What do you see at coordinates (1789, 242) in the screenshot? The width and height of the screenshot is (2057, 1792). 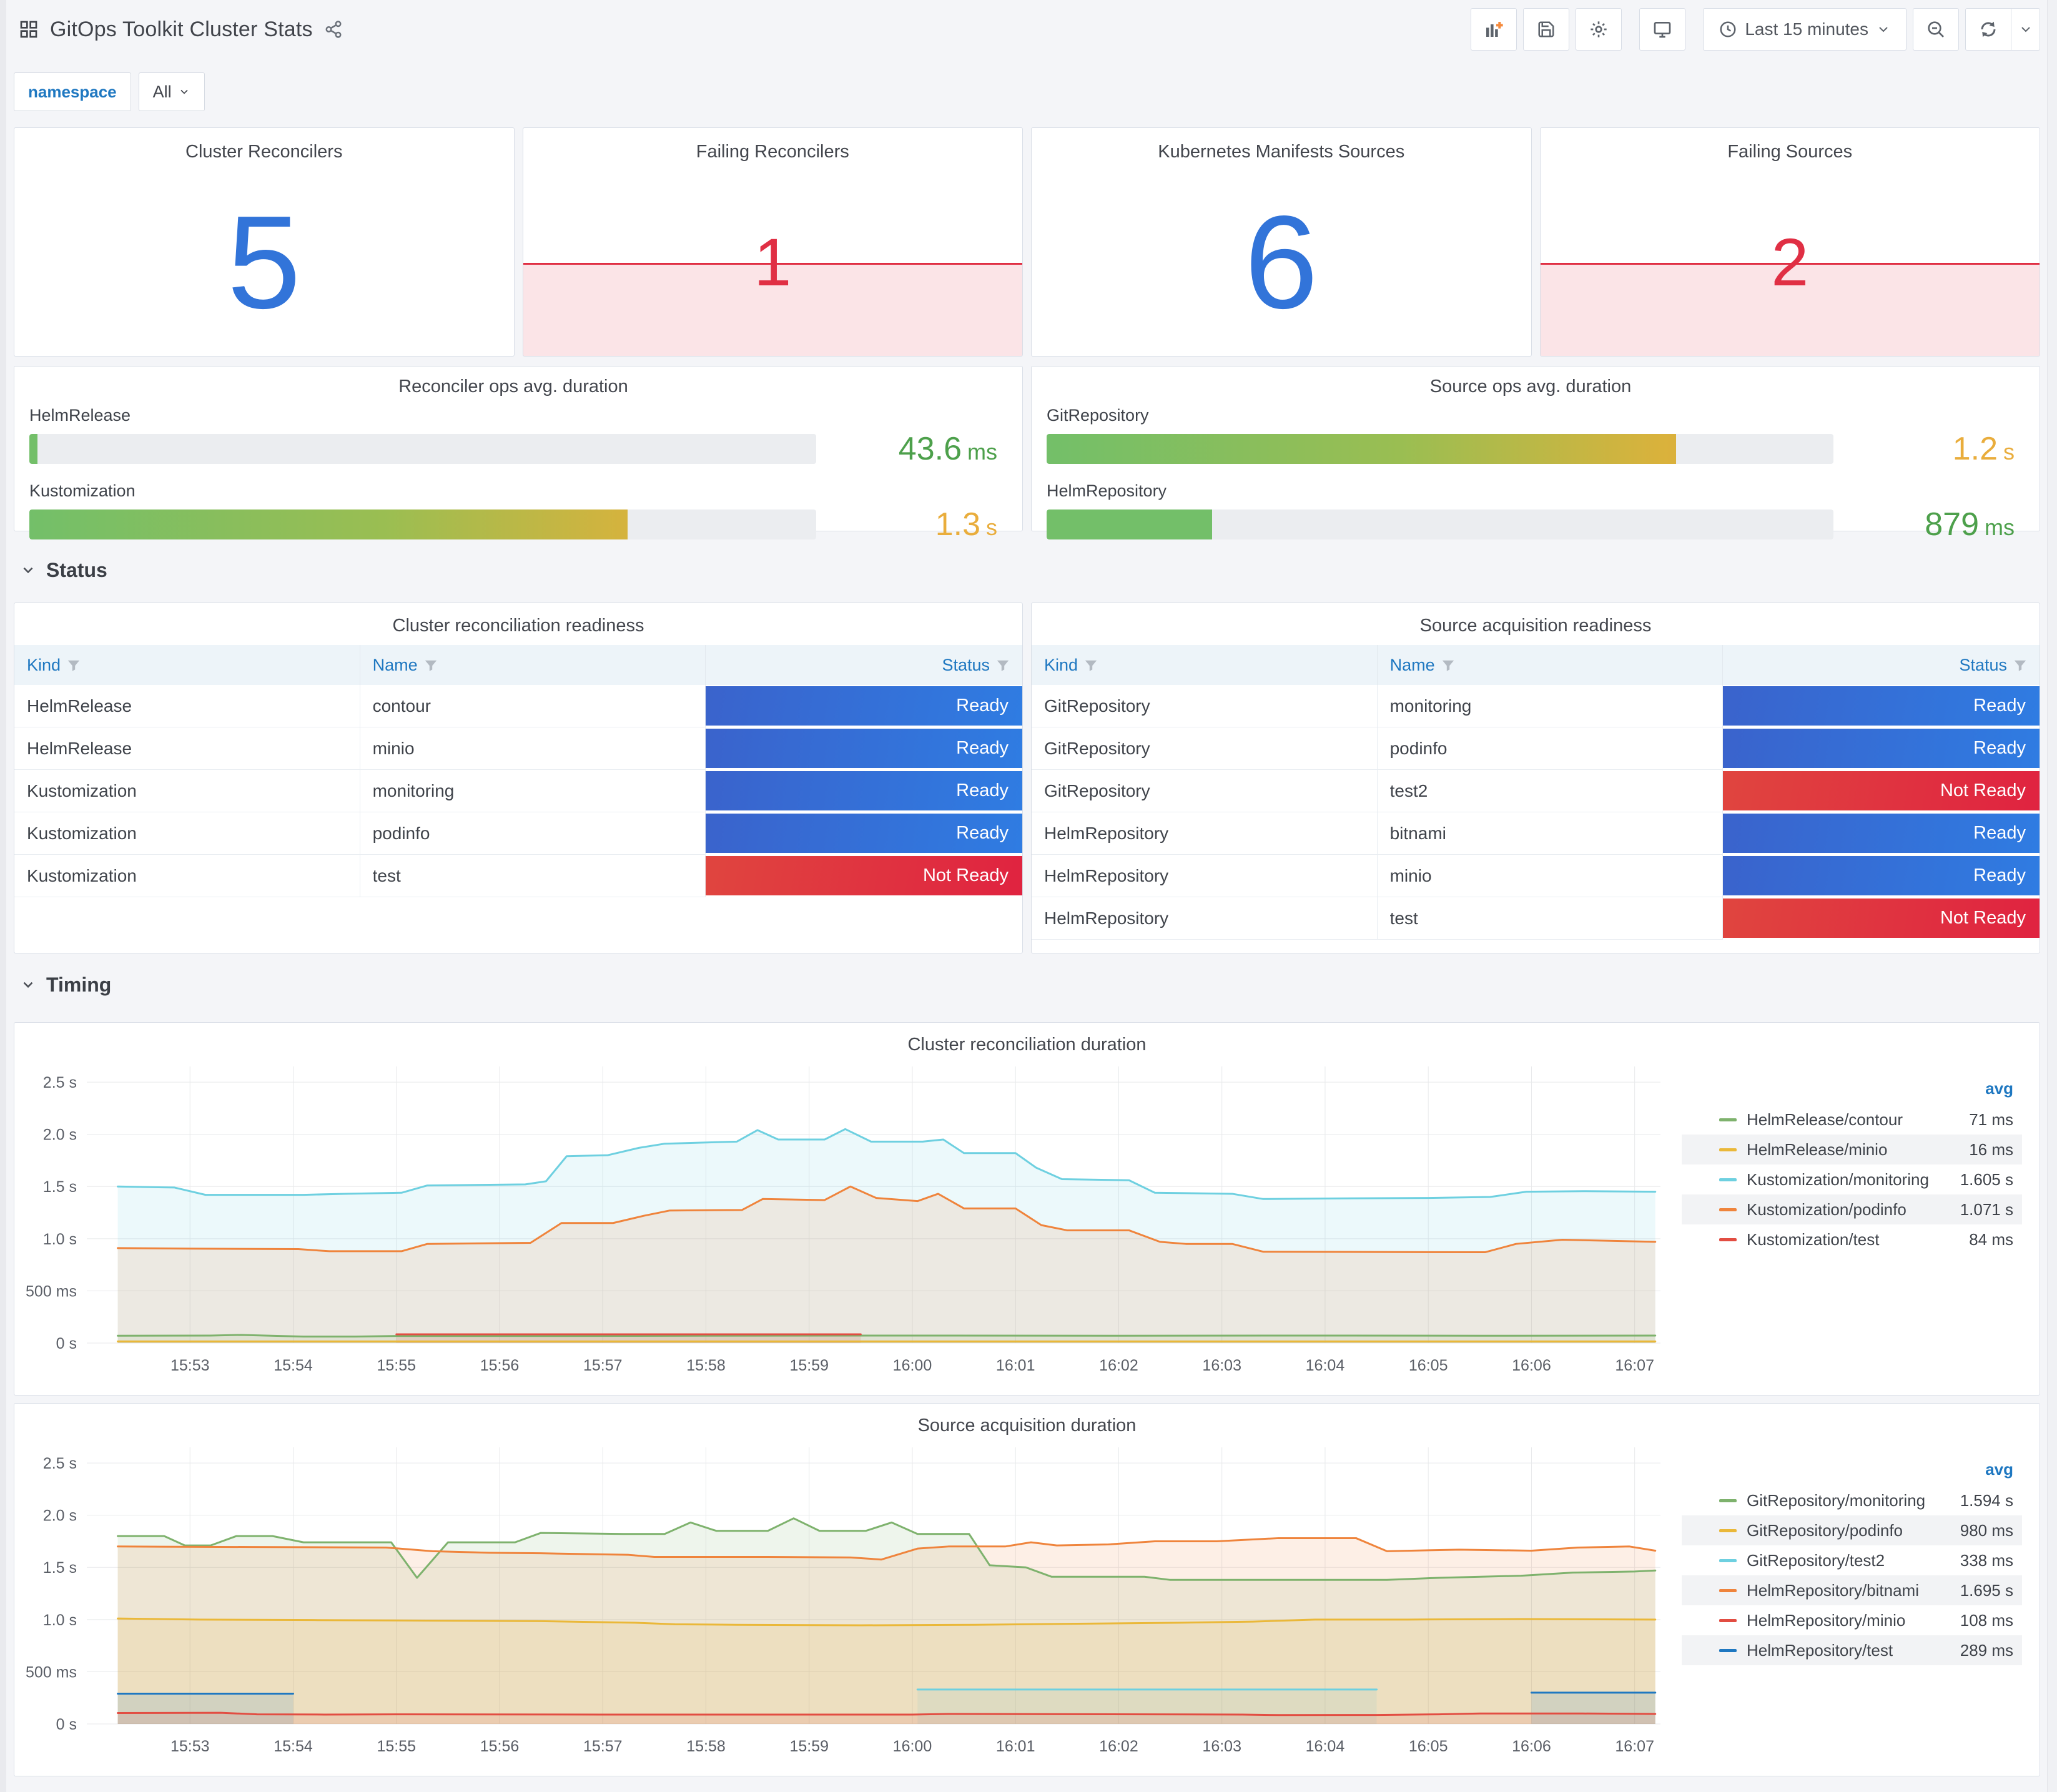 I see `stat-panel-failing-sources: Failing Sources 2` at bounding box center [1789, 242].